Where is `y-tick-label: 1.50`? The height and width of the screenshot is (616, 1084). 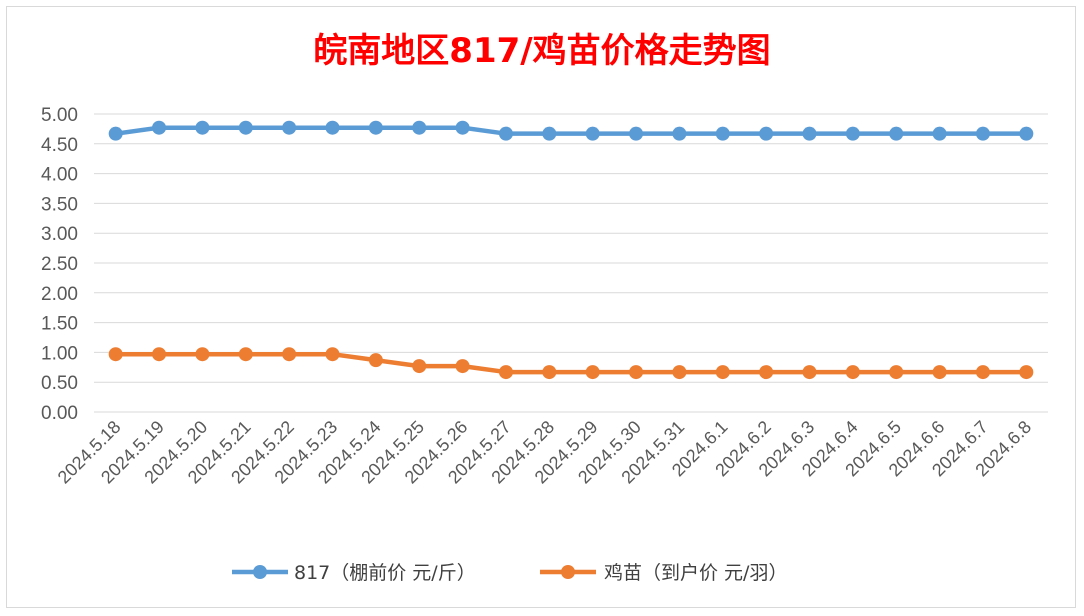 y-tick-label: 1.50 is located at coordinates (59, 324).